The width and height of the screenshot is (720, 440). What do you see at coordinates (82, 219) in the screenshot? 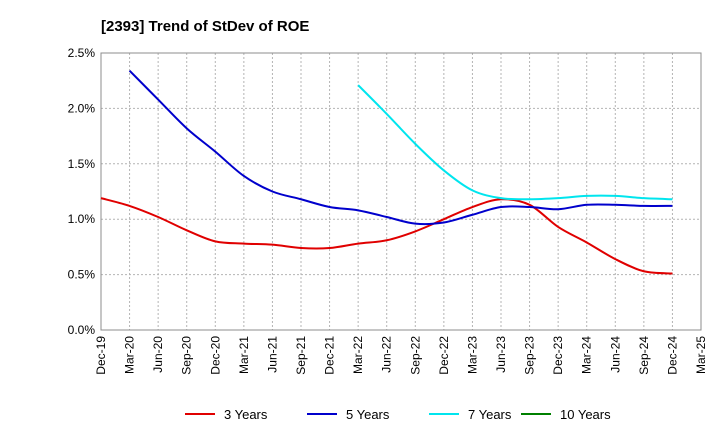
I see `y-tick-label: 1.0%` at bounding box center [82, 219].